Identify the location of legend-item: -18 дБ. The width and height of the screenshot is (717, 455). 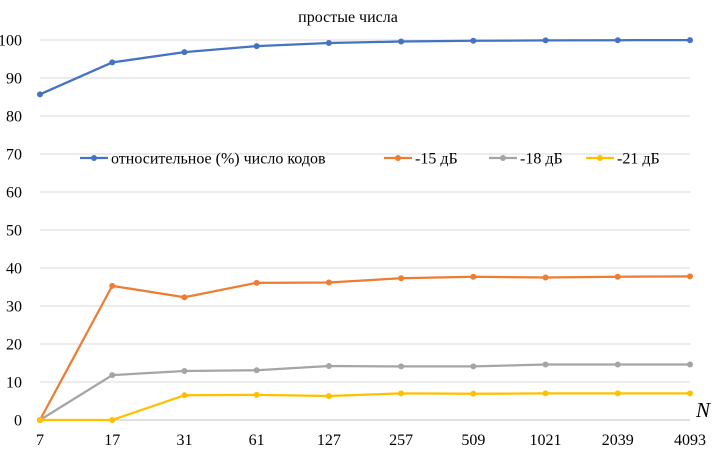
(526, 159).